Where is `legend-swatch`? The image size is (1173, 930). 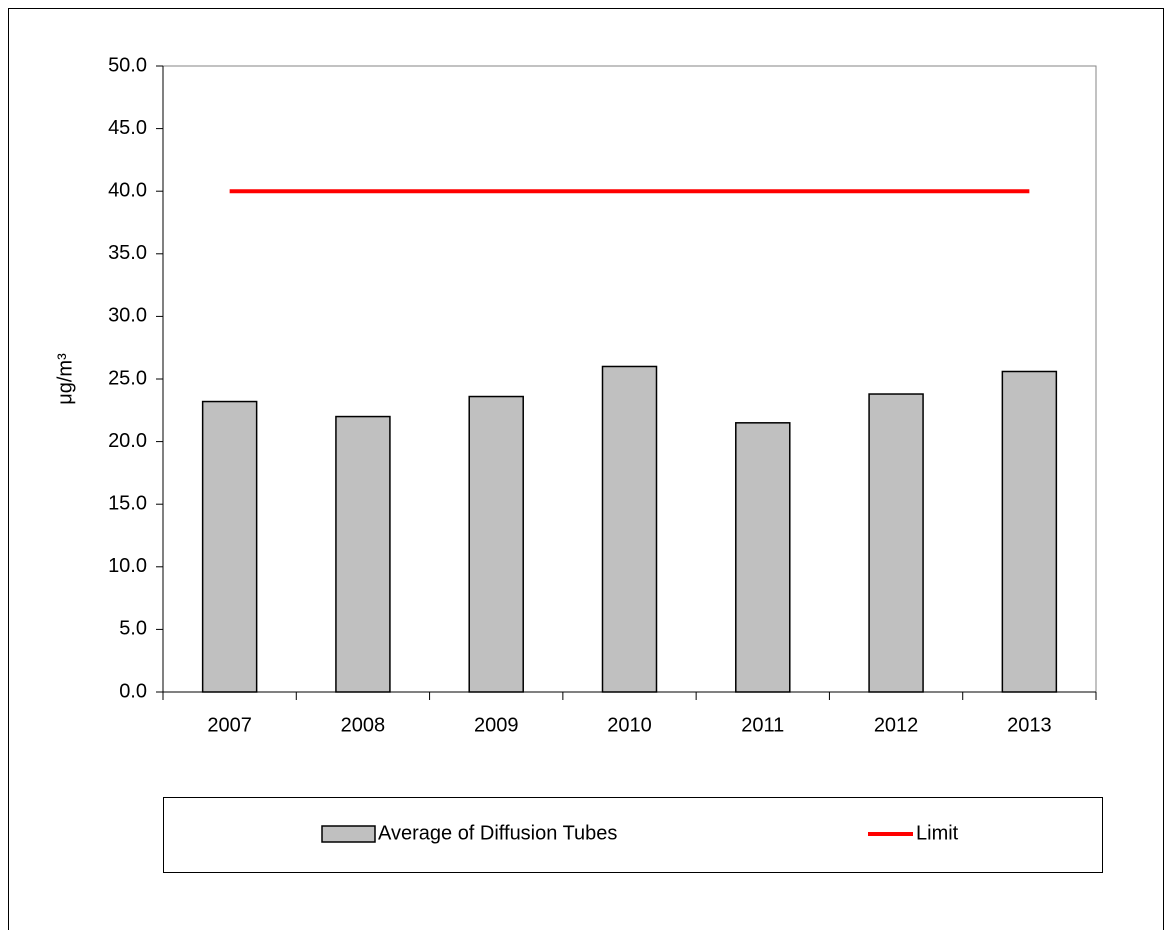
legend-swatch is located at coordinates (348, 834).